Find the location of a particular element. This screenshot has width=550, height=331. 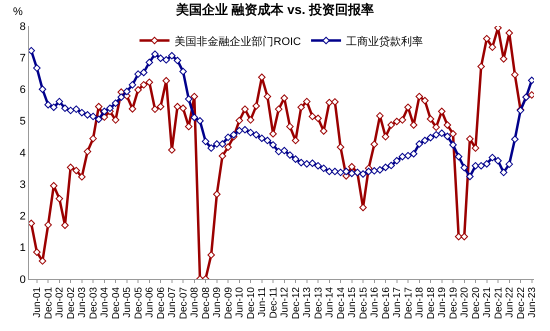

x-tick-label: Jun-08 is located at coordinates (195, 302).